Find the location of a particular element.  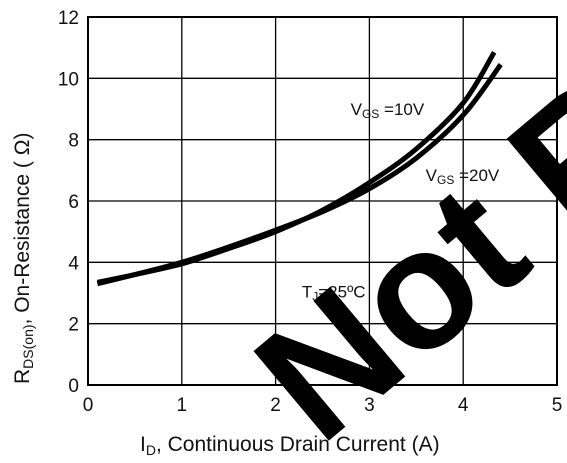

y-tick-label: 0 is located at coordinates (73, 386).